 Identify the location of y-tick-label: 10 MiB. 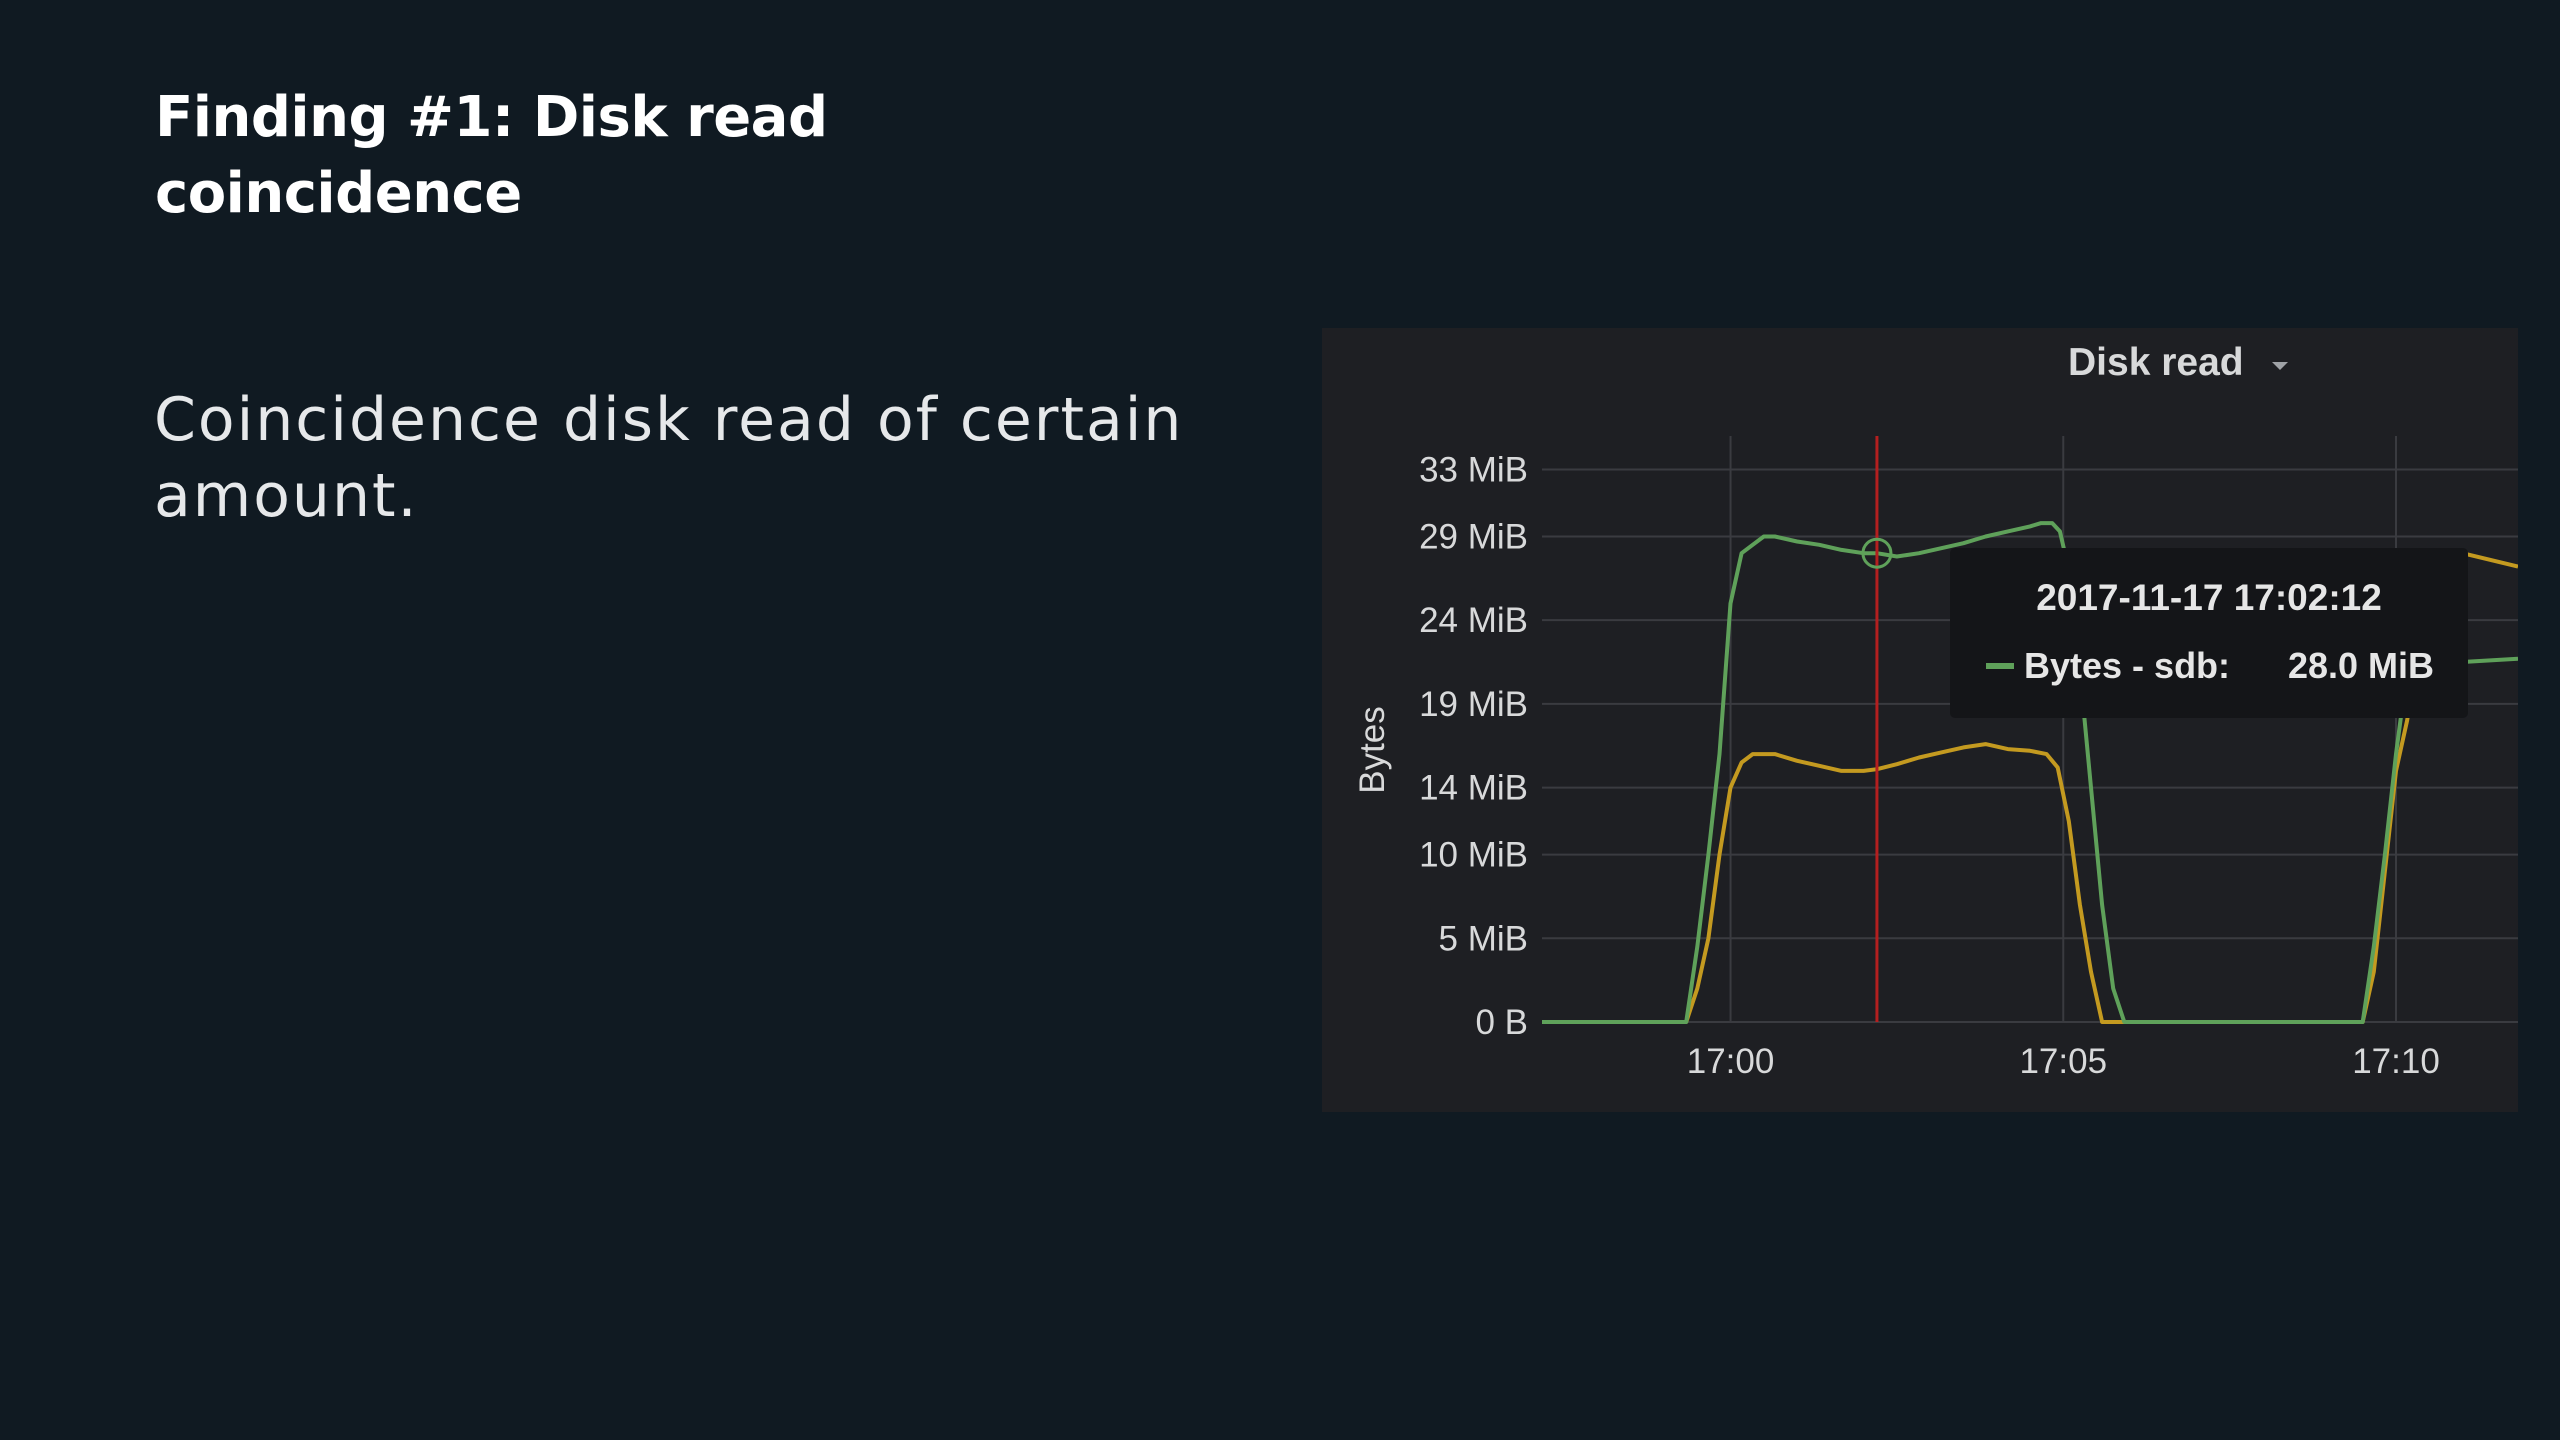
(1473, 855).